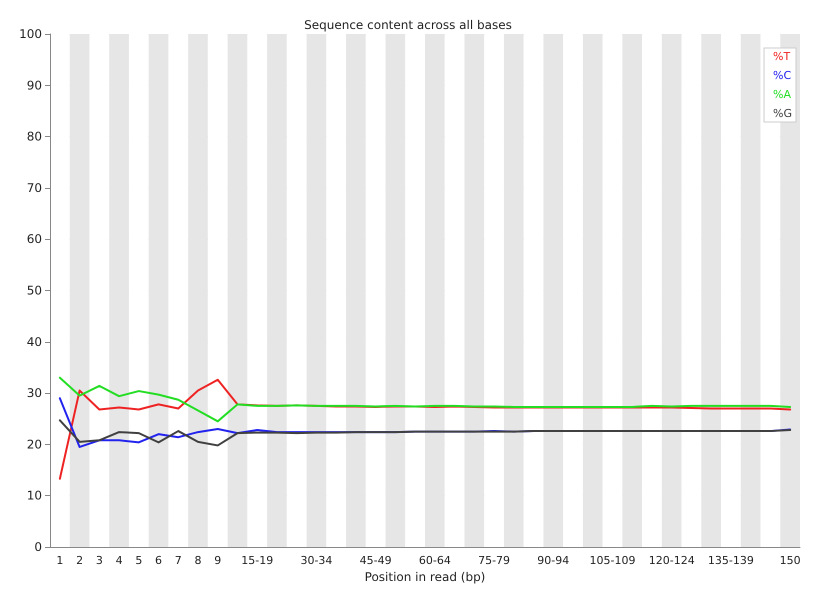  Describe the element at coordinates (34, 444) in the screenshot. I see `y-tick-label: 20` at that location.